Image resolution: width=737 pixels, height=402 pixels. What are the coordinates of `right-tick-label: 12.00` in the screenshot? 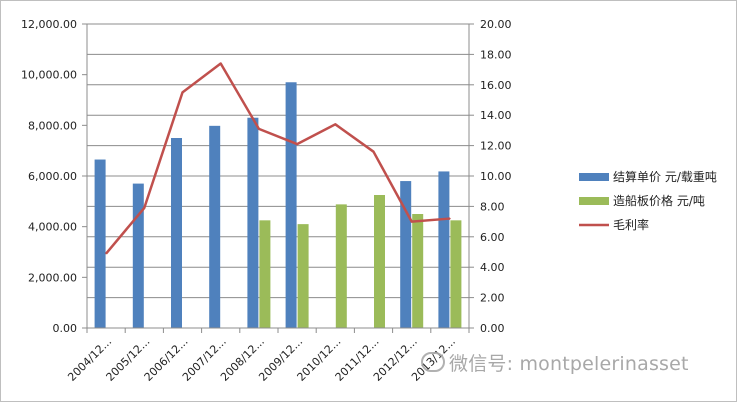 It's located at (496, 146).